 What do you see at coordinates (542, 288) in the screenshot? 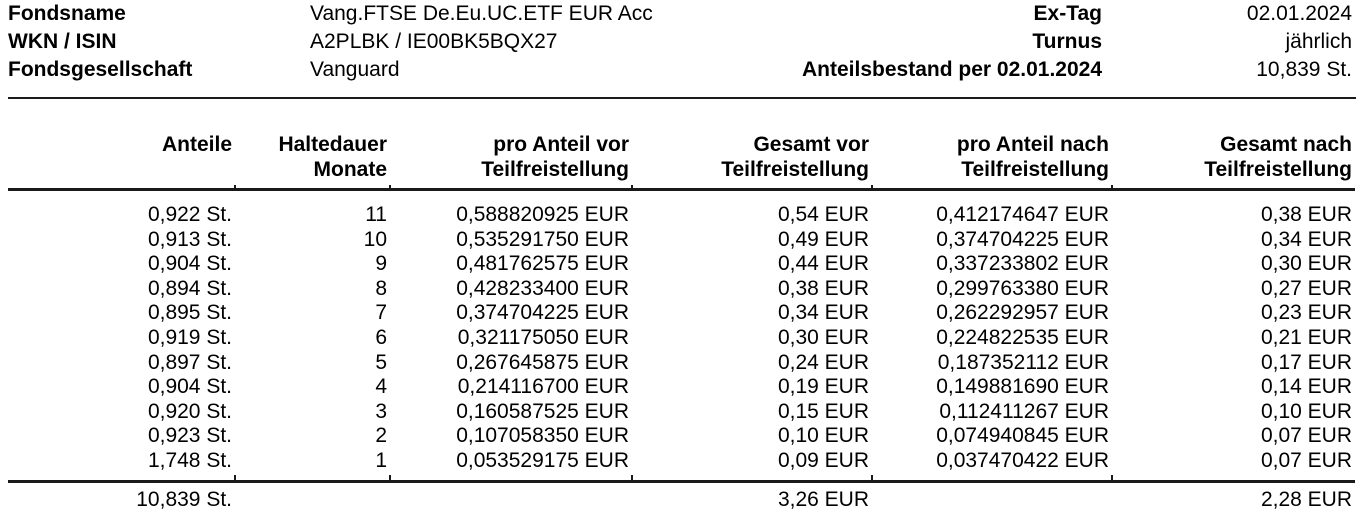
I see `cell-pro-anteil-vor: 0,428233400 EUR` at bounding box center [542, 288].